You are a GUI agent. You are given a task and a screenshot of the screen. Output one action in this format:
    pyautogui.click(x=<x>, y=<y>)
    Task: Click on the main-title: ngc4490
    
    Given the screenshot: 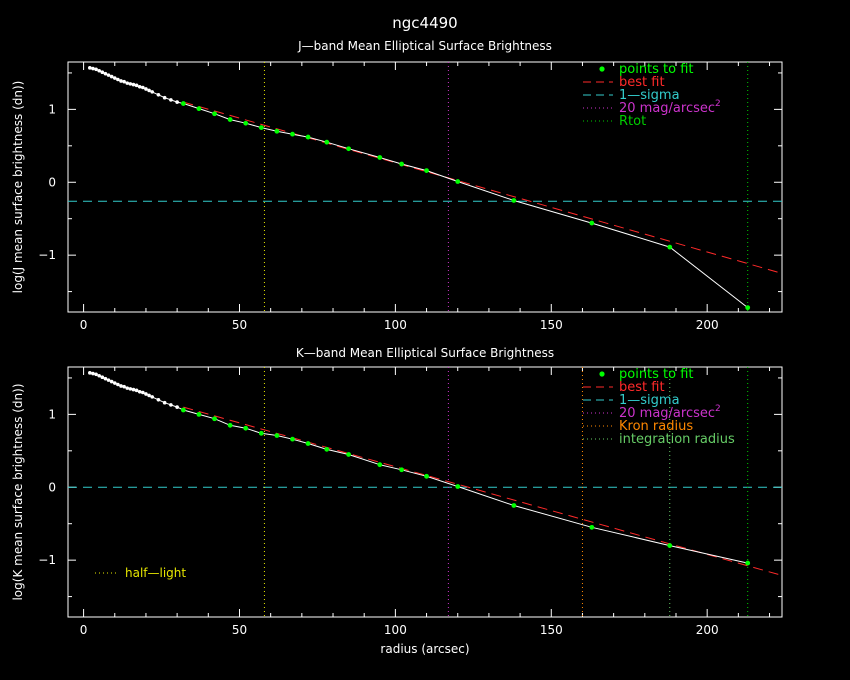 What is the action you would take?
    pyautogui.click(x=424, y=23)
    